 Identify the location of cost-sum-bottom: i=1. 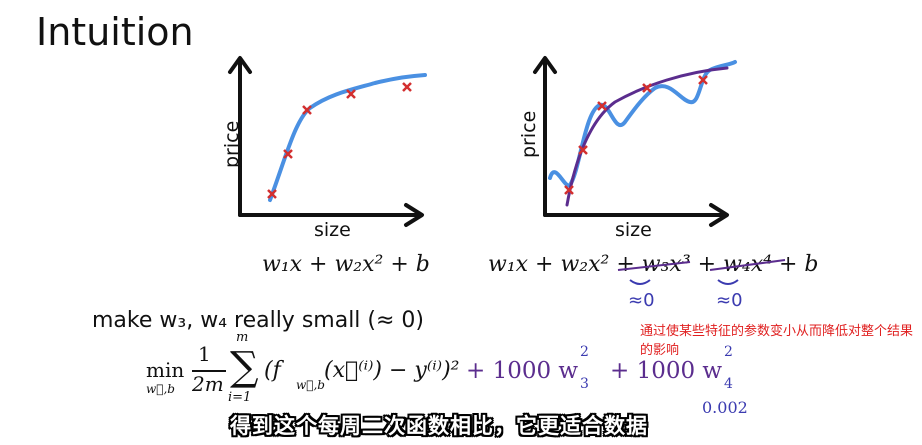
(240, 397).